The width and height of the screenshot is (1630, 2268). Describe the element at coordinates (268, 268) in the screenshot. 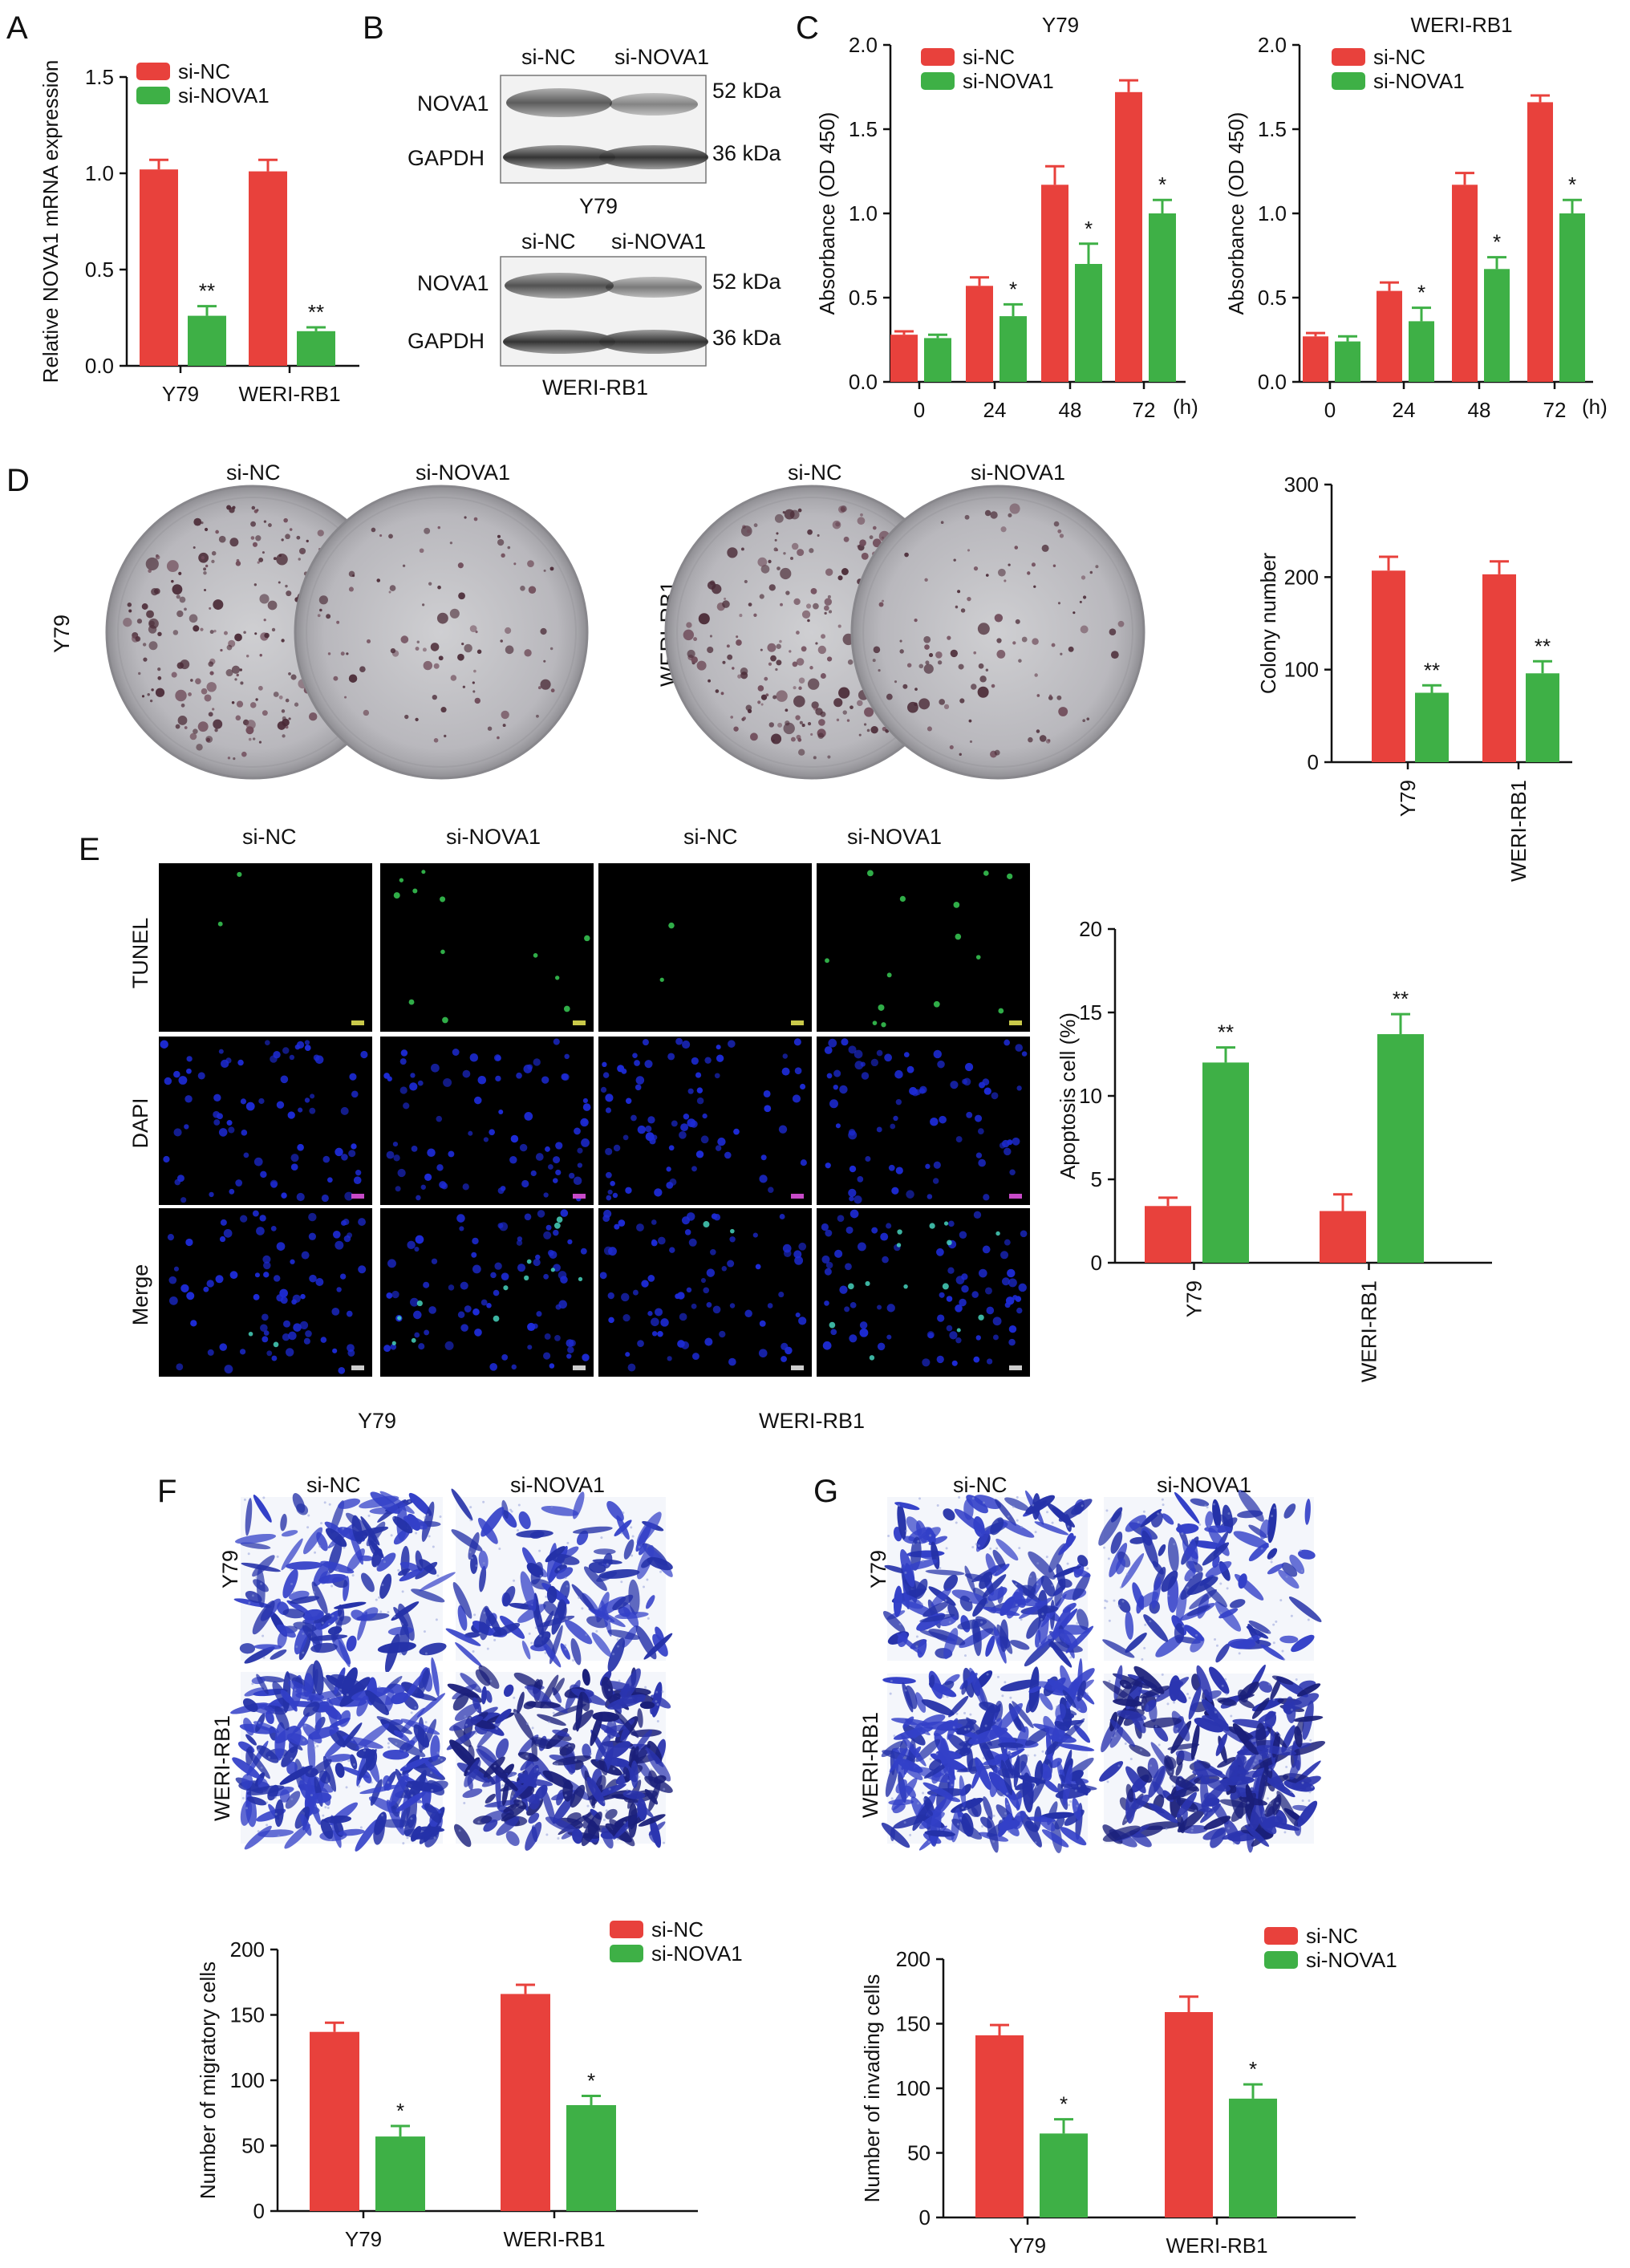

I see `bar-si-nc` at that location.